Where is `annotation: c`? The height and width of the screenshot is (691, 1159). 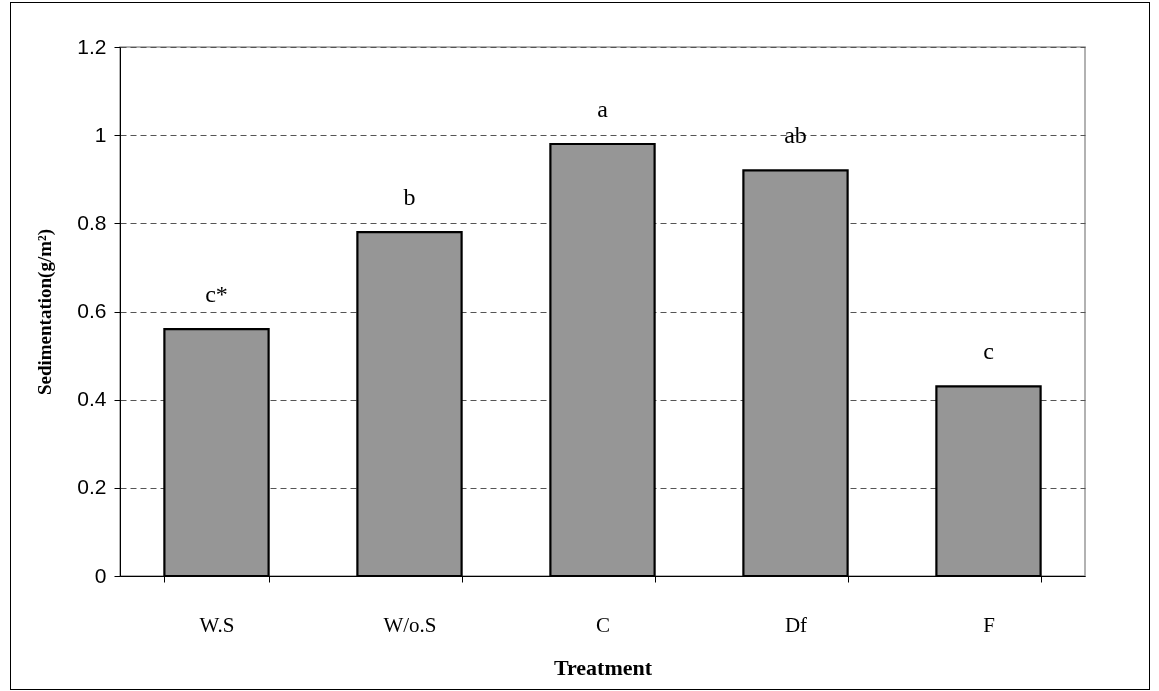 annotation: c is located at coordinates (988, 351).